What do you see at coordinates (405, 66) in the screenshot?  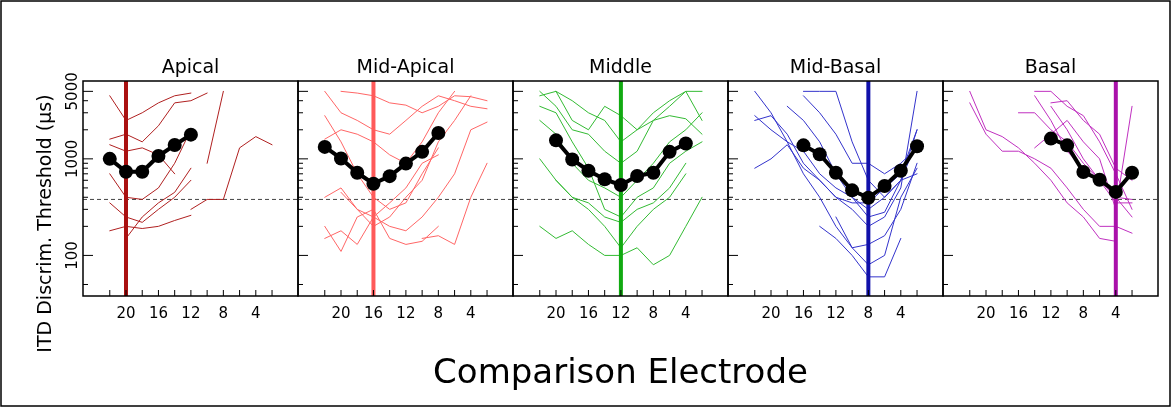 I see `chart-title: Mid-Apical` at bounding box center [405, 66].